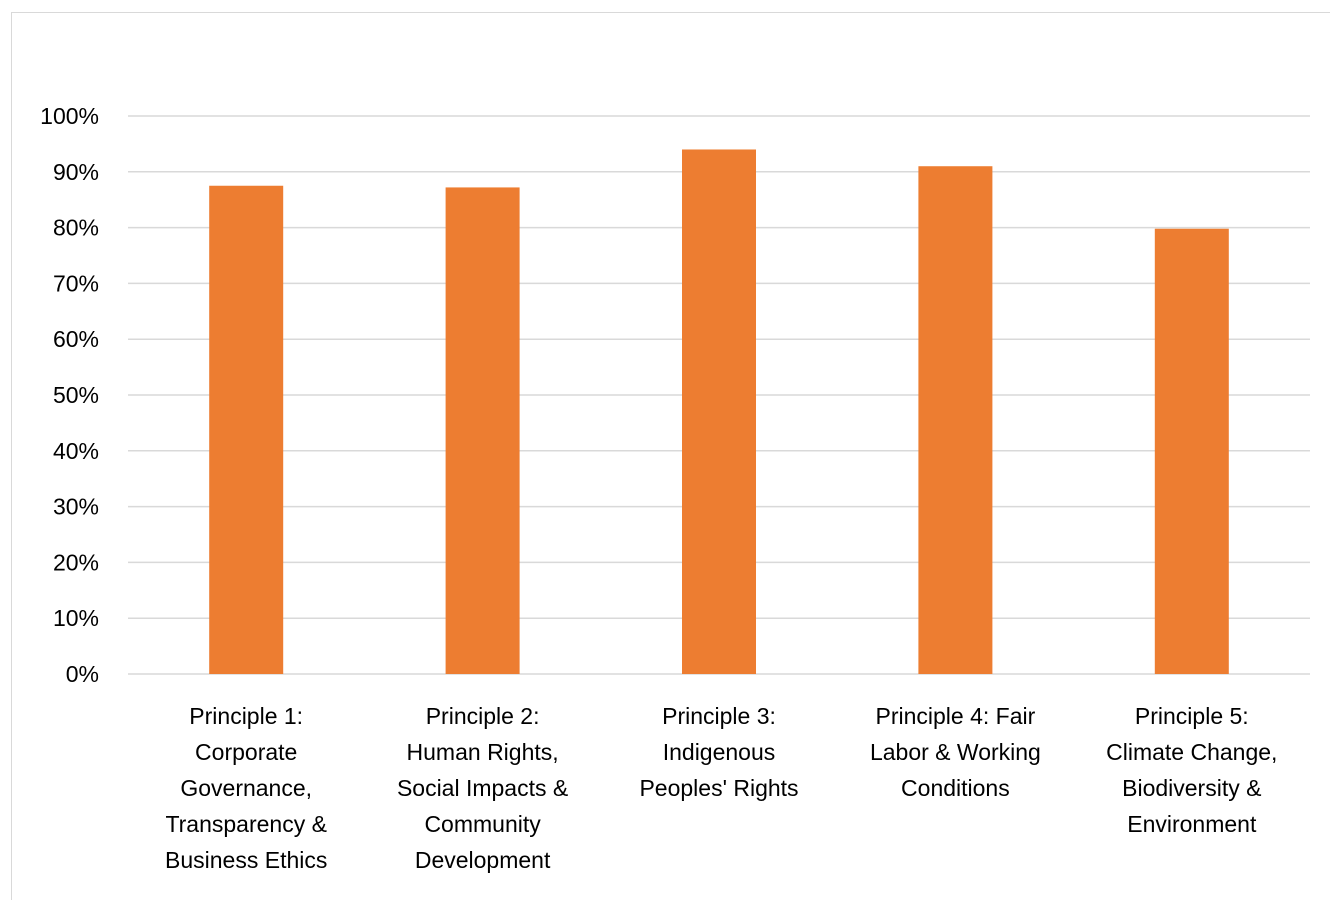 The image size is (1330, 900). Describe the element at coordinates (76, 451) in the screenshot. I see `y-tick-label: 40%` at that location.